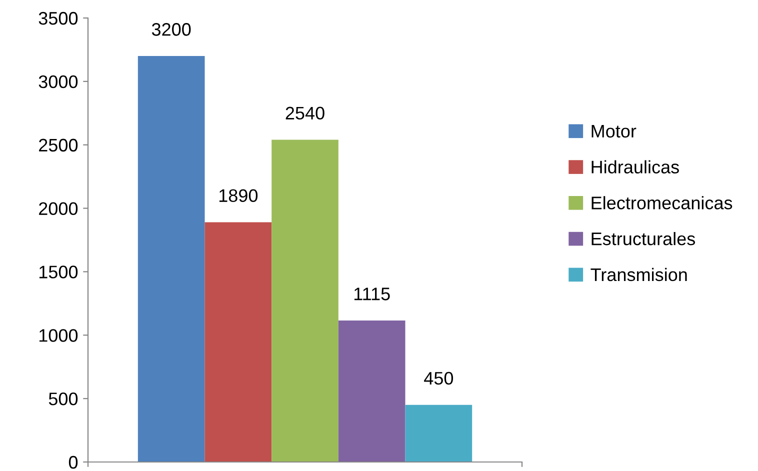  What do you see at coordinates (58, 209) in the screenshot?
I see `y-tick-label: 2000` at bounding box center [58, 209].